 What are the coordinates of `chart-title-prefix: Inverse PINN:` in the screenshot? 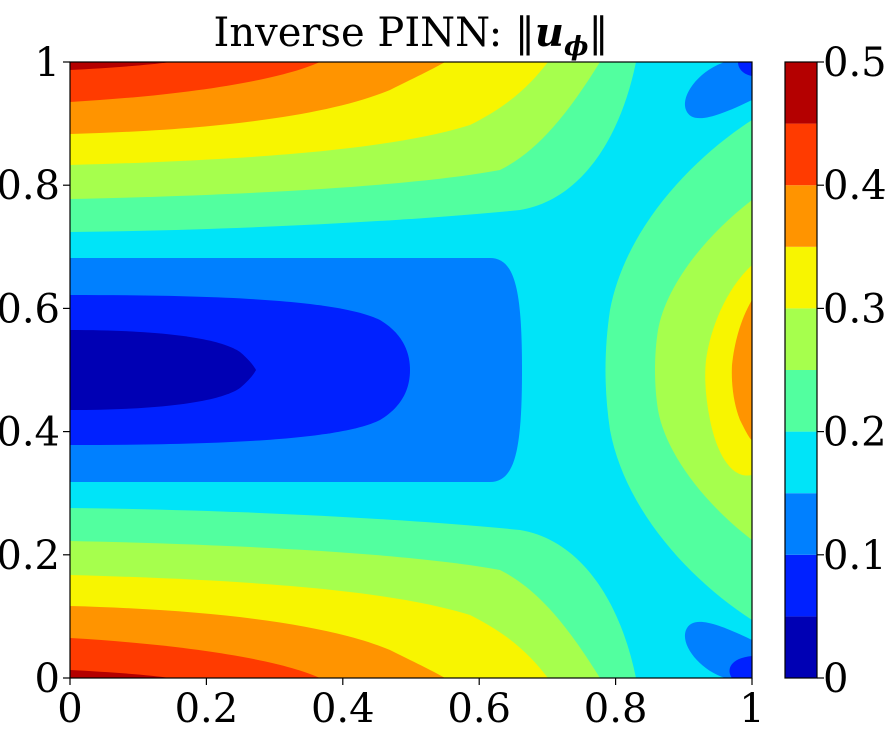 It's located at (364, 33).